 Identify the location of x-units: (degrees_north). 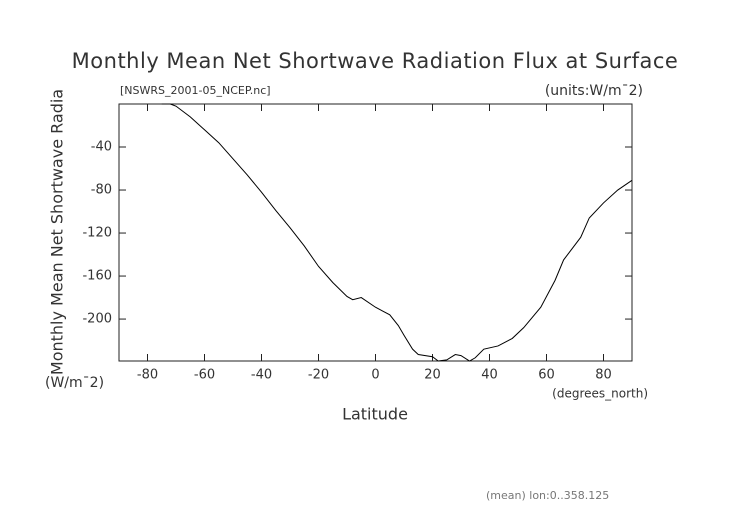
(600, 394).